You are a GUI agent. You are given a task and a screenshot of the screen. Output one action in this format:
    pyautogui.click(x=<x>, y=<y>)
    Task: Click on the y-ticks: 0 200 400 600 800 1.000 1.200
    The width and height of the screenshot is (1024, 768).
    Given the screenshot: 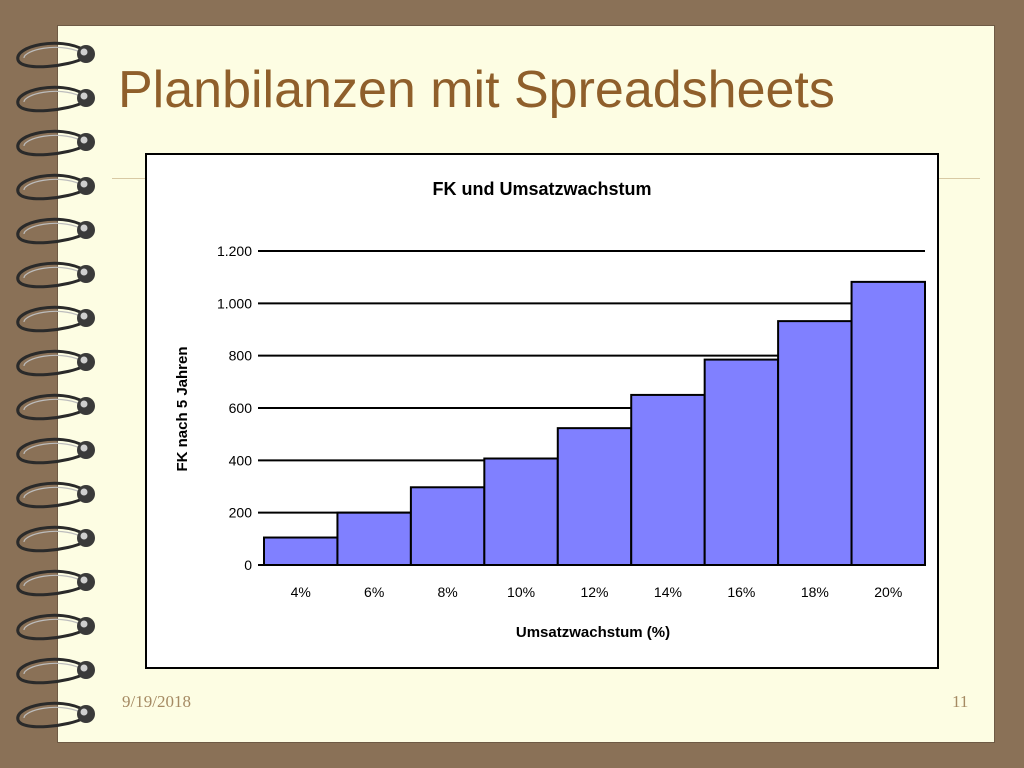 What is the action you would take?
    pyautogui.click(x=234, y=408)
    